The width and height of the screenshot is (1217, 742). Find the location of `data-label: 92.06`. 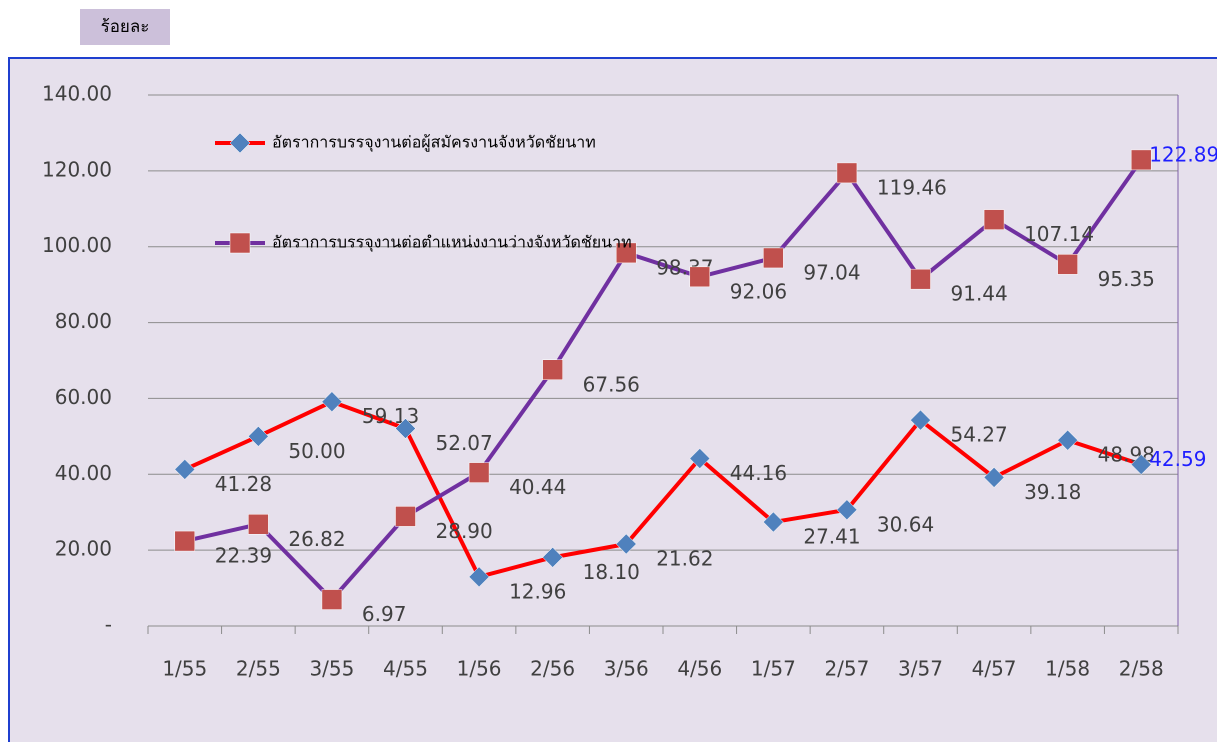

data-label: 92.06 is located at coordinates (758, 291).